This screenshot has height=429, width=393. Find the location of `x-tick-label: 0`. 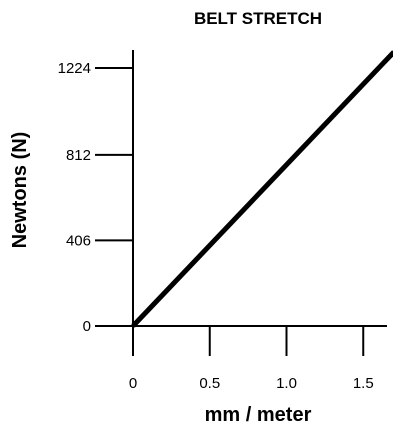

x-tick-label: 0 is located at coordinates (133, 383).